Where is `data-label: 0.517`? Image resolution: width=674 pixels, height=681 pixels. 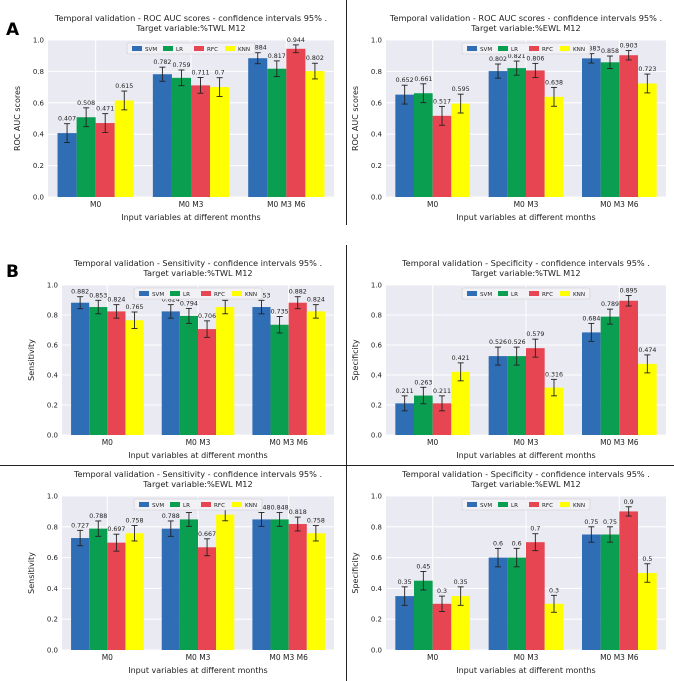
data-label: 0.517 is located at coordinates (442, 101).